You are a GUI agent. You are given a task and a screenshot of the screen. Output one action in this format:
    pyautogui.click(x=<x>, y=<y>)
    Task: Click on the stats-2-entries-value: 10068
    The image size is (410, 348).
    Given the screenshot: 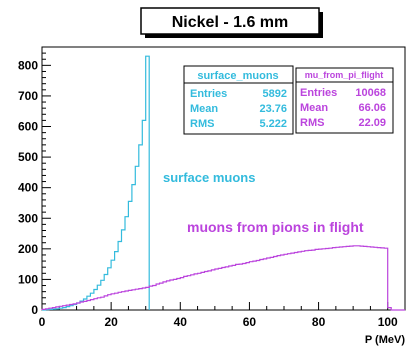 What is the action you would take?
    pyautogui.click(x=370, y=93)
    